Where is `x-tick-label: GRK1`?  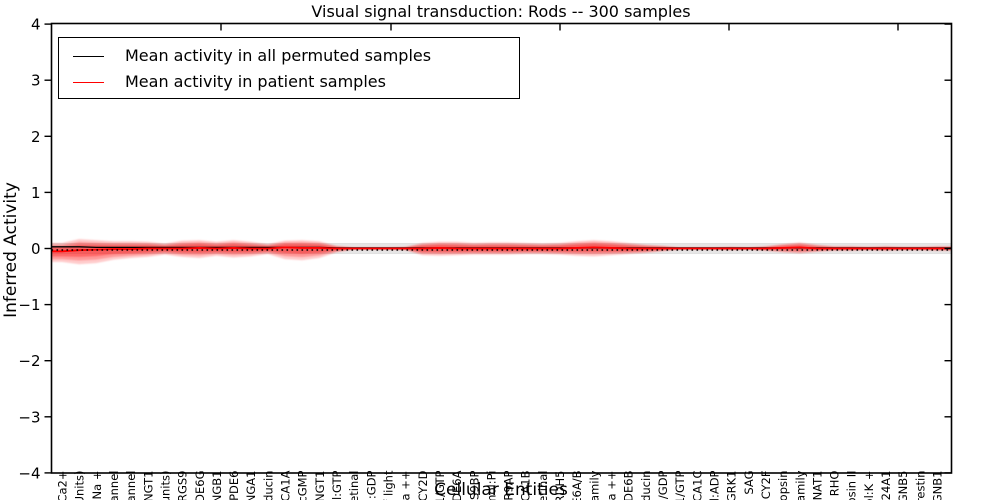
x-tick-label: GRK1 is located at coordinates (732, 485).